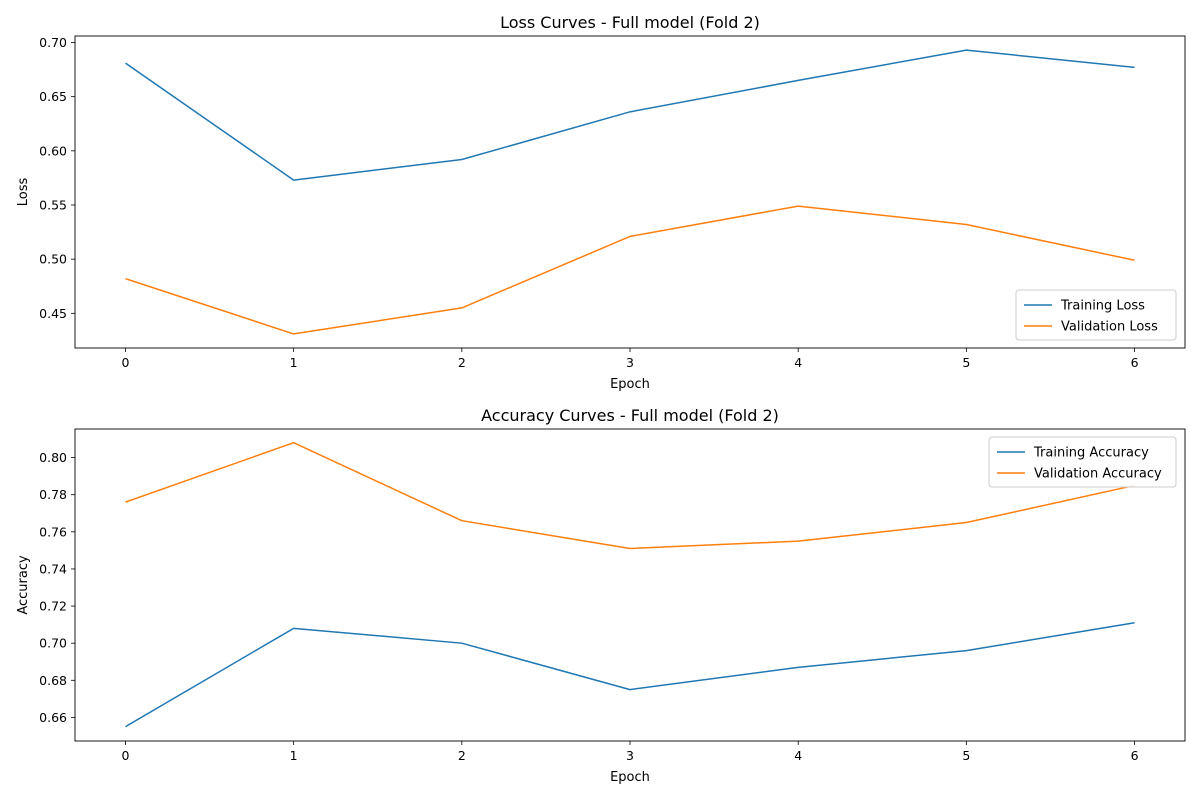 This screenshot has width=1200, height=800. Describe the element at coordinates (53, 259) in the screenshot. I see `y-tick-label: 0.50` at that location.